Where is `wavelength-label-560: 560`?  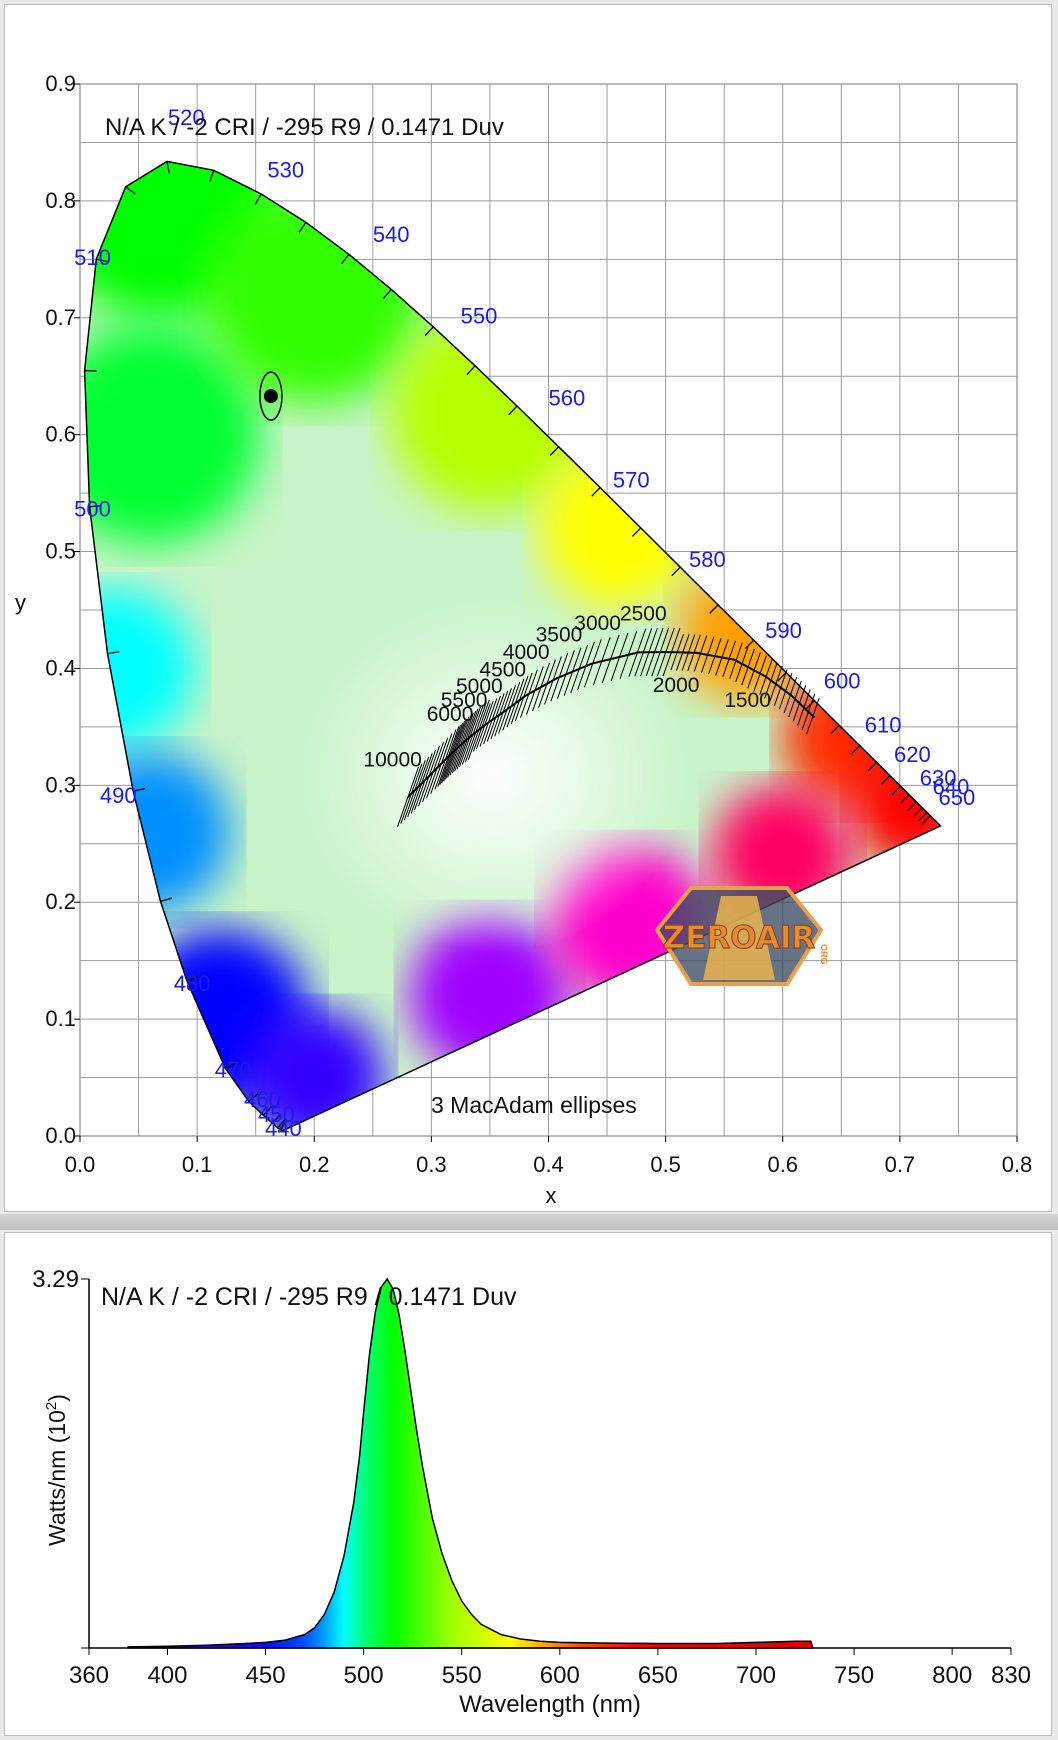
wavelength-label-560: 560 is located at coordinates (567, 397).